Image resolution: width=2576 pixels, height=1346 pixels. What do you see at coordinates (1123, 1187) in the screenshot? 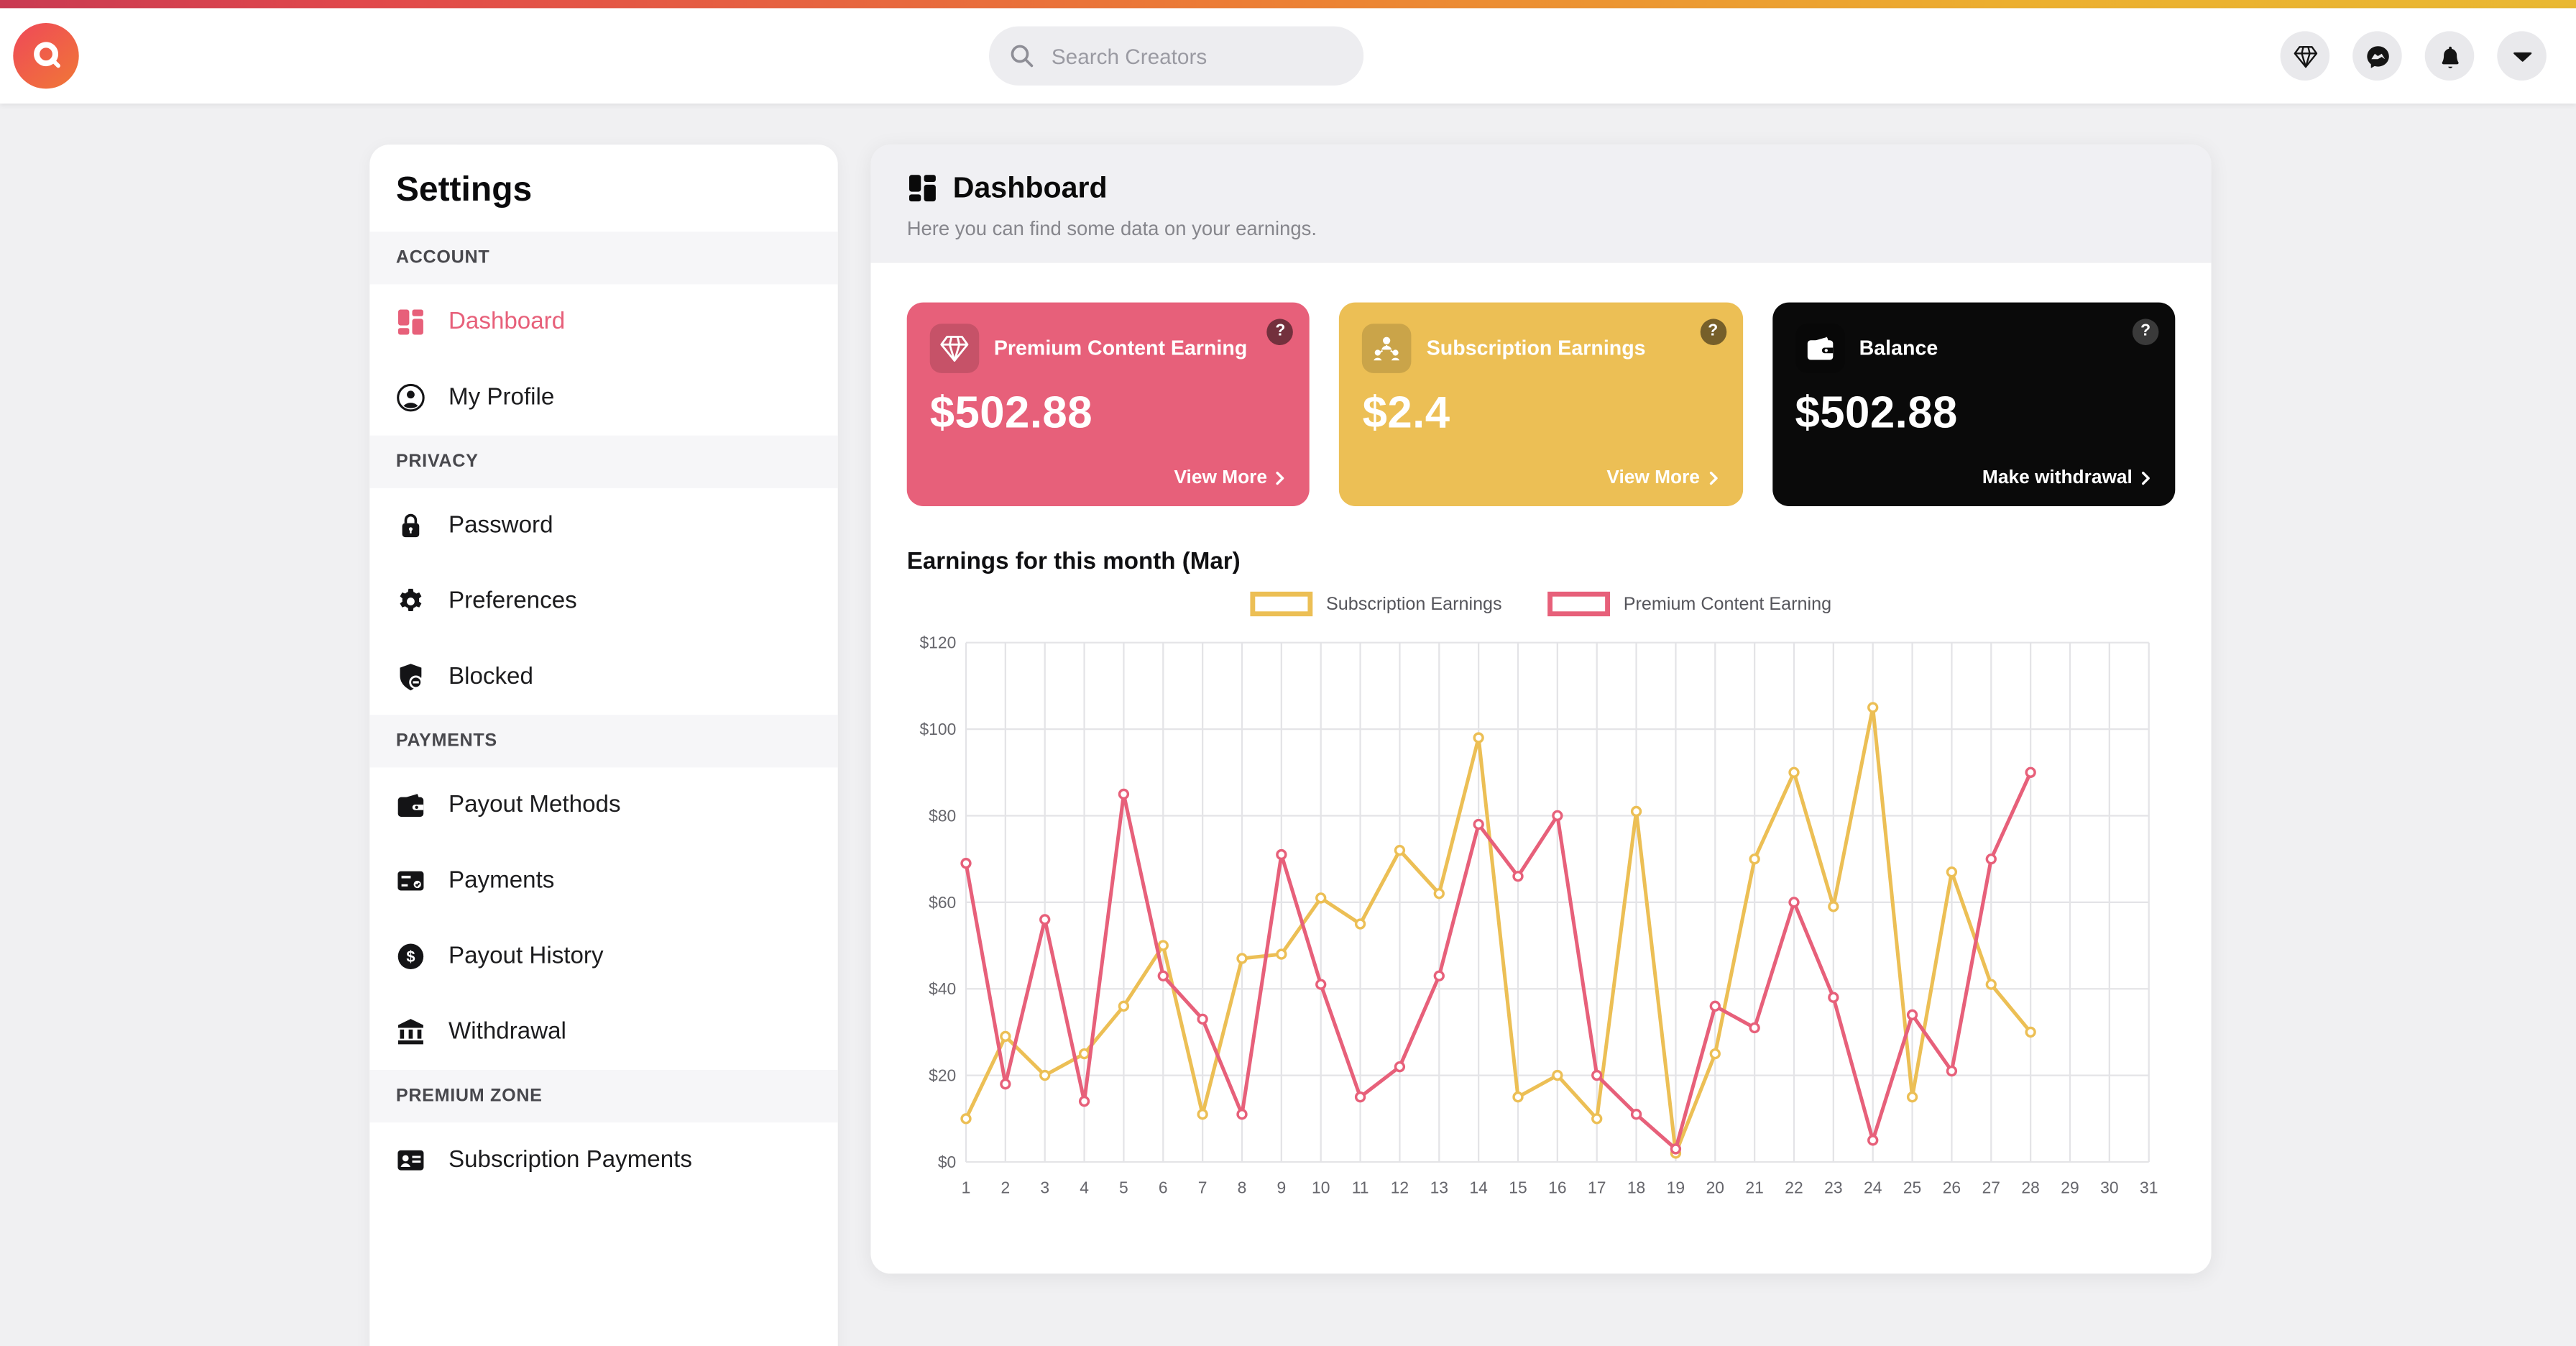
I see `svg-text: 5` at bounding box center [1123, 1187].